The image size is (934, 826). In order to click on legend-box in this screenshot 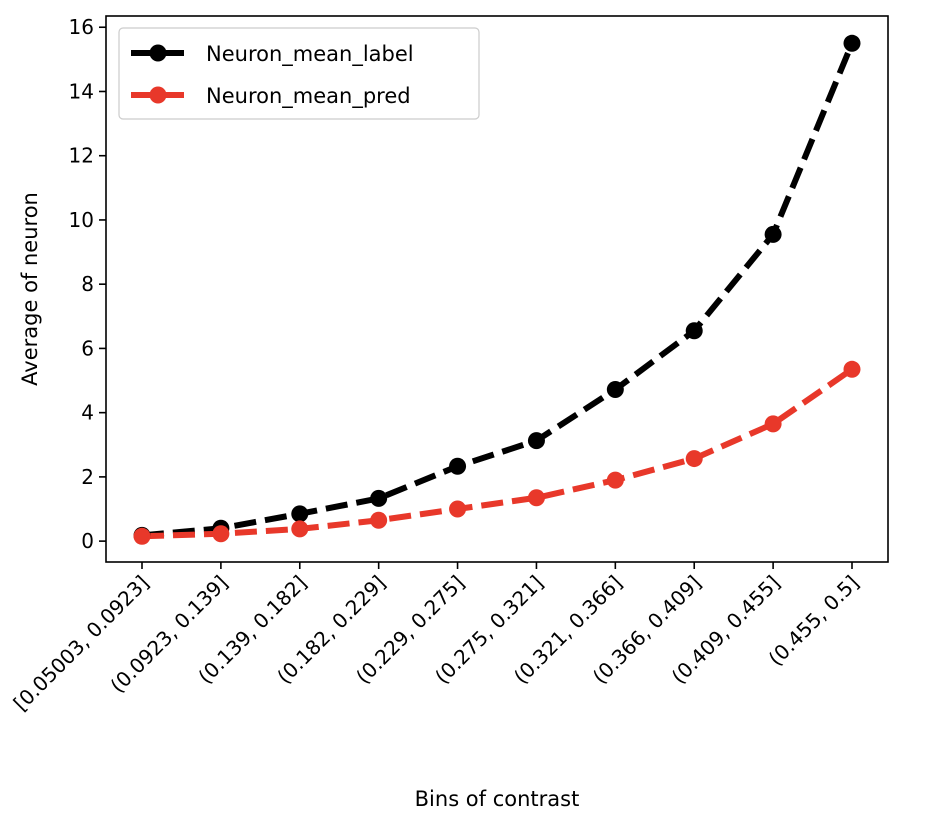, I will do `click(299, 73)`.